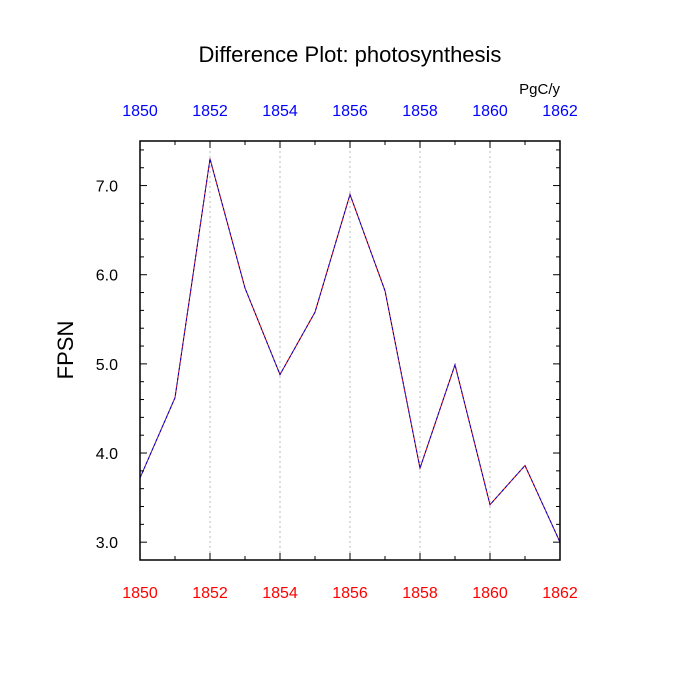 This screenshot has height=700, width=700. What do you see at coordinates (280, 593) in the screenshot?
I see `x-tick-label-bottom: 1854` at bounding box center [280, 593].